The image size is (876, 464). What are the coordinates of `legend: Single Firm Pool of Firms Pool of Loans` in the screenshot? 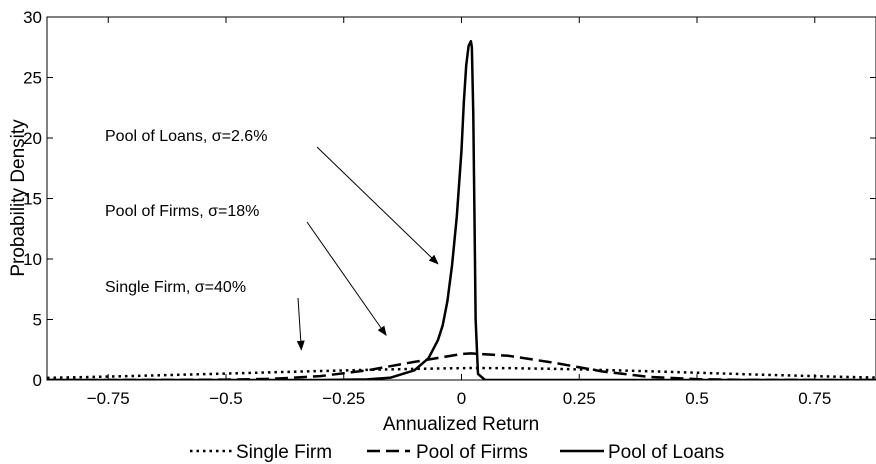 It's located at (457, 452).